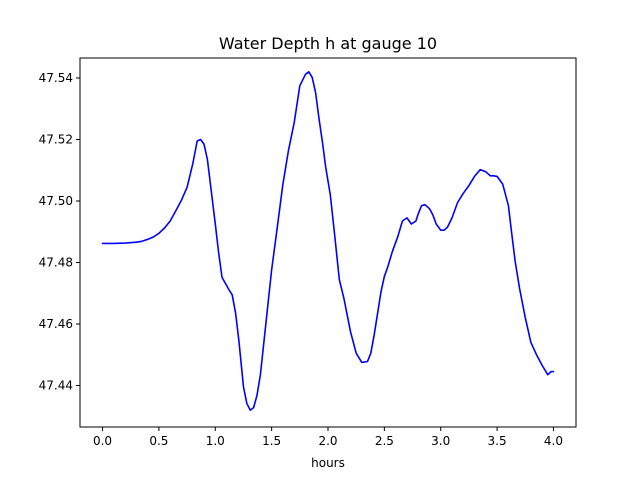 This screenshot has width=640, height=480. What do you see at coordinates (328, 463) in the screenshot?
I see `x-axis-label: hours` at bounding box center [328, 463].